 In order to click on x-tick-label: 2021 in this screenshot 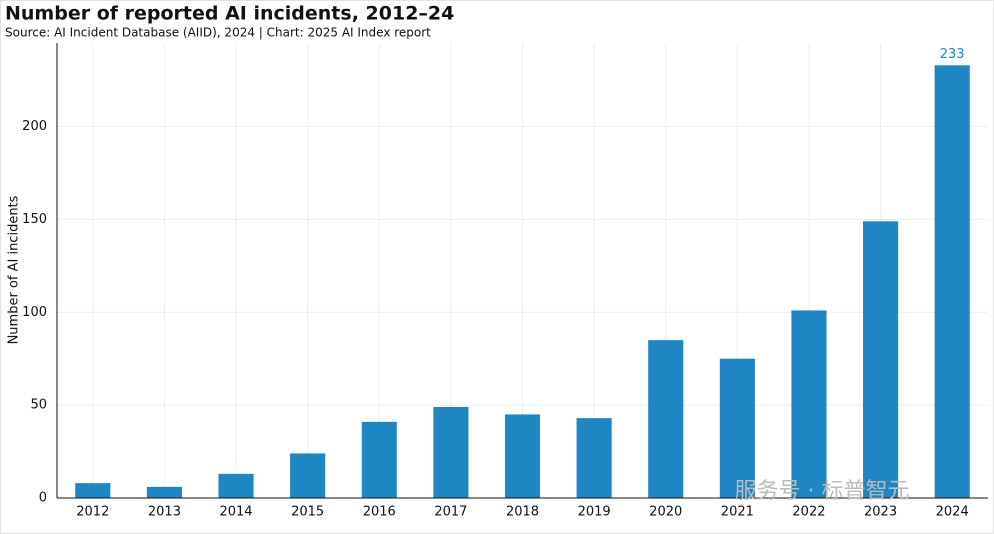, I will do `click(737, 512)`.